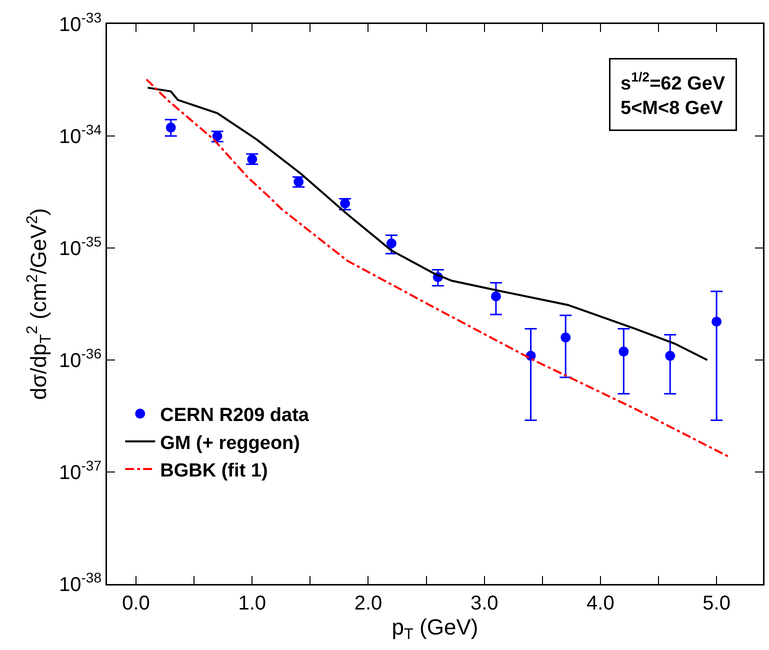  What do you see at coordinates (80, 135) in the screenshot?
I see `y-tick-label: 10$^{-34}$` at bounding box center [80, 135].